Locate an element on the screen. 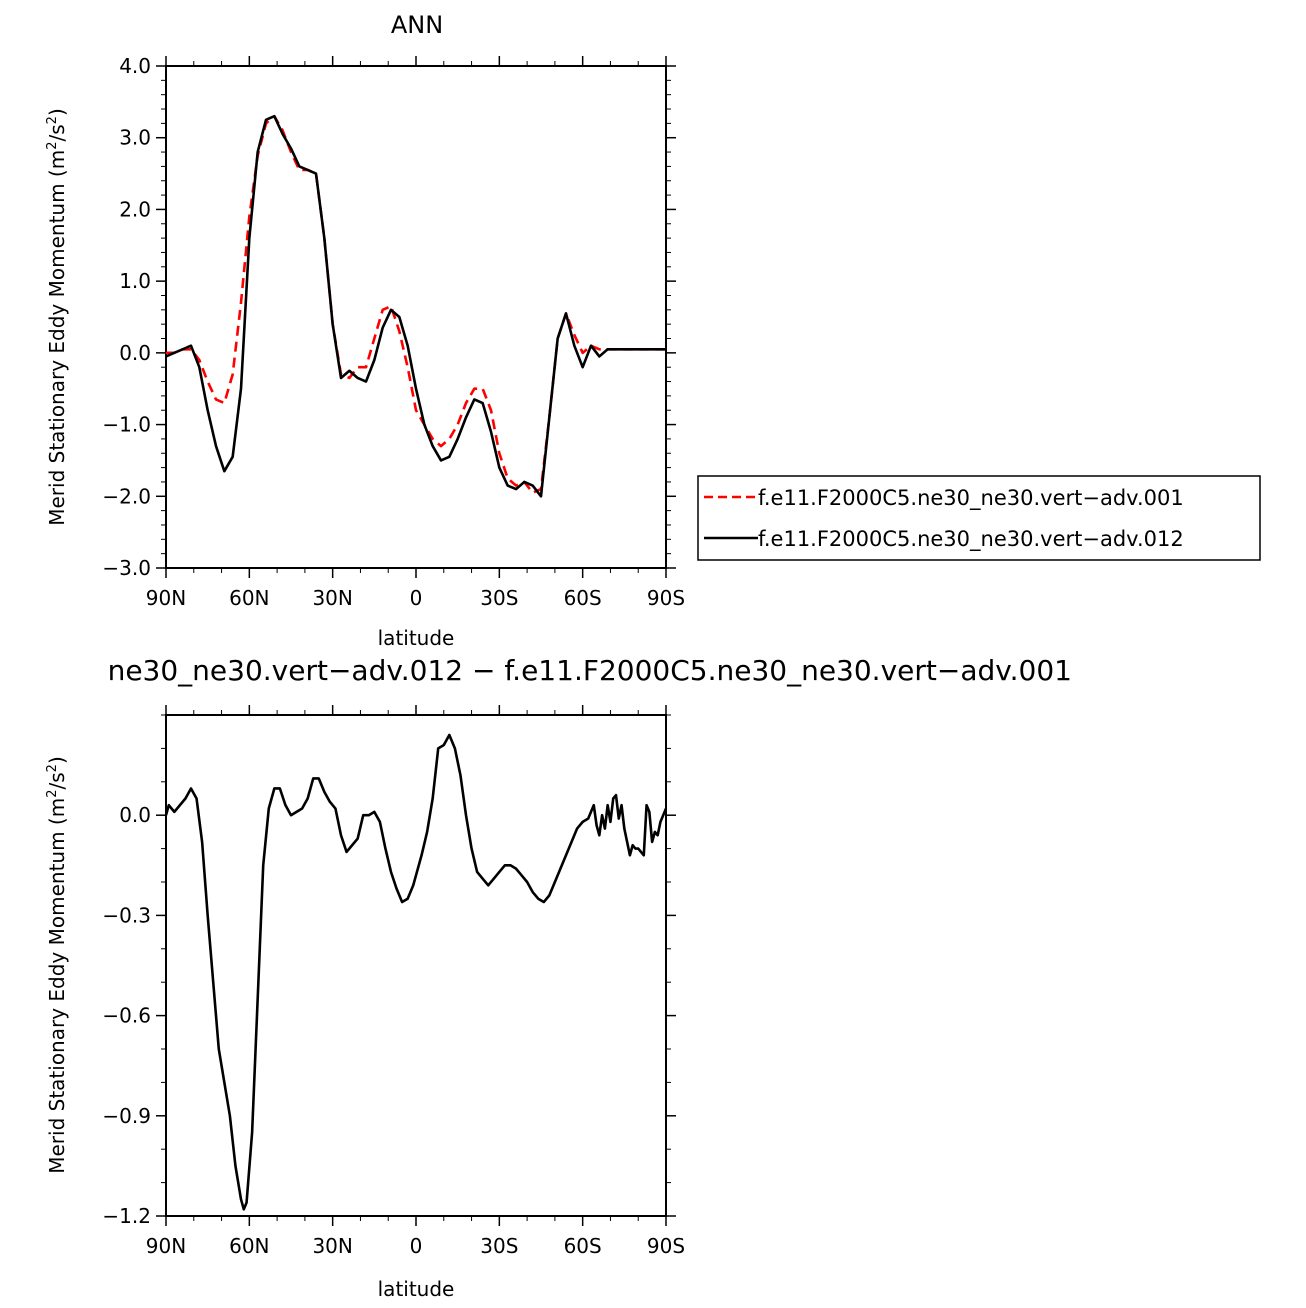 The width and height of the screenshot is (1306, 1308). series-group-top is located at coordinates (415, 306).